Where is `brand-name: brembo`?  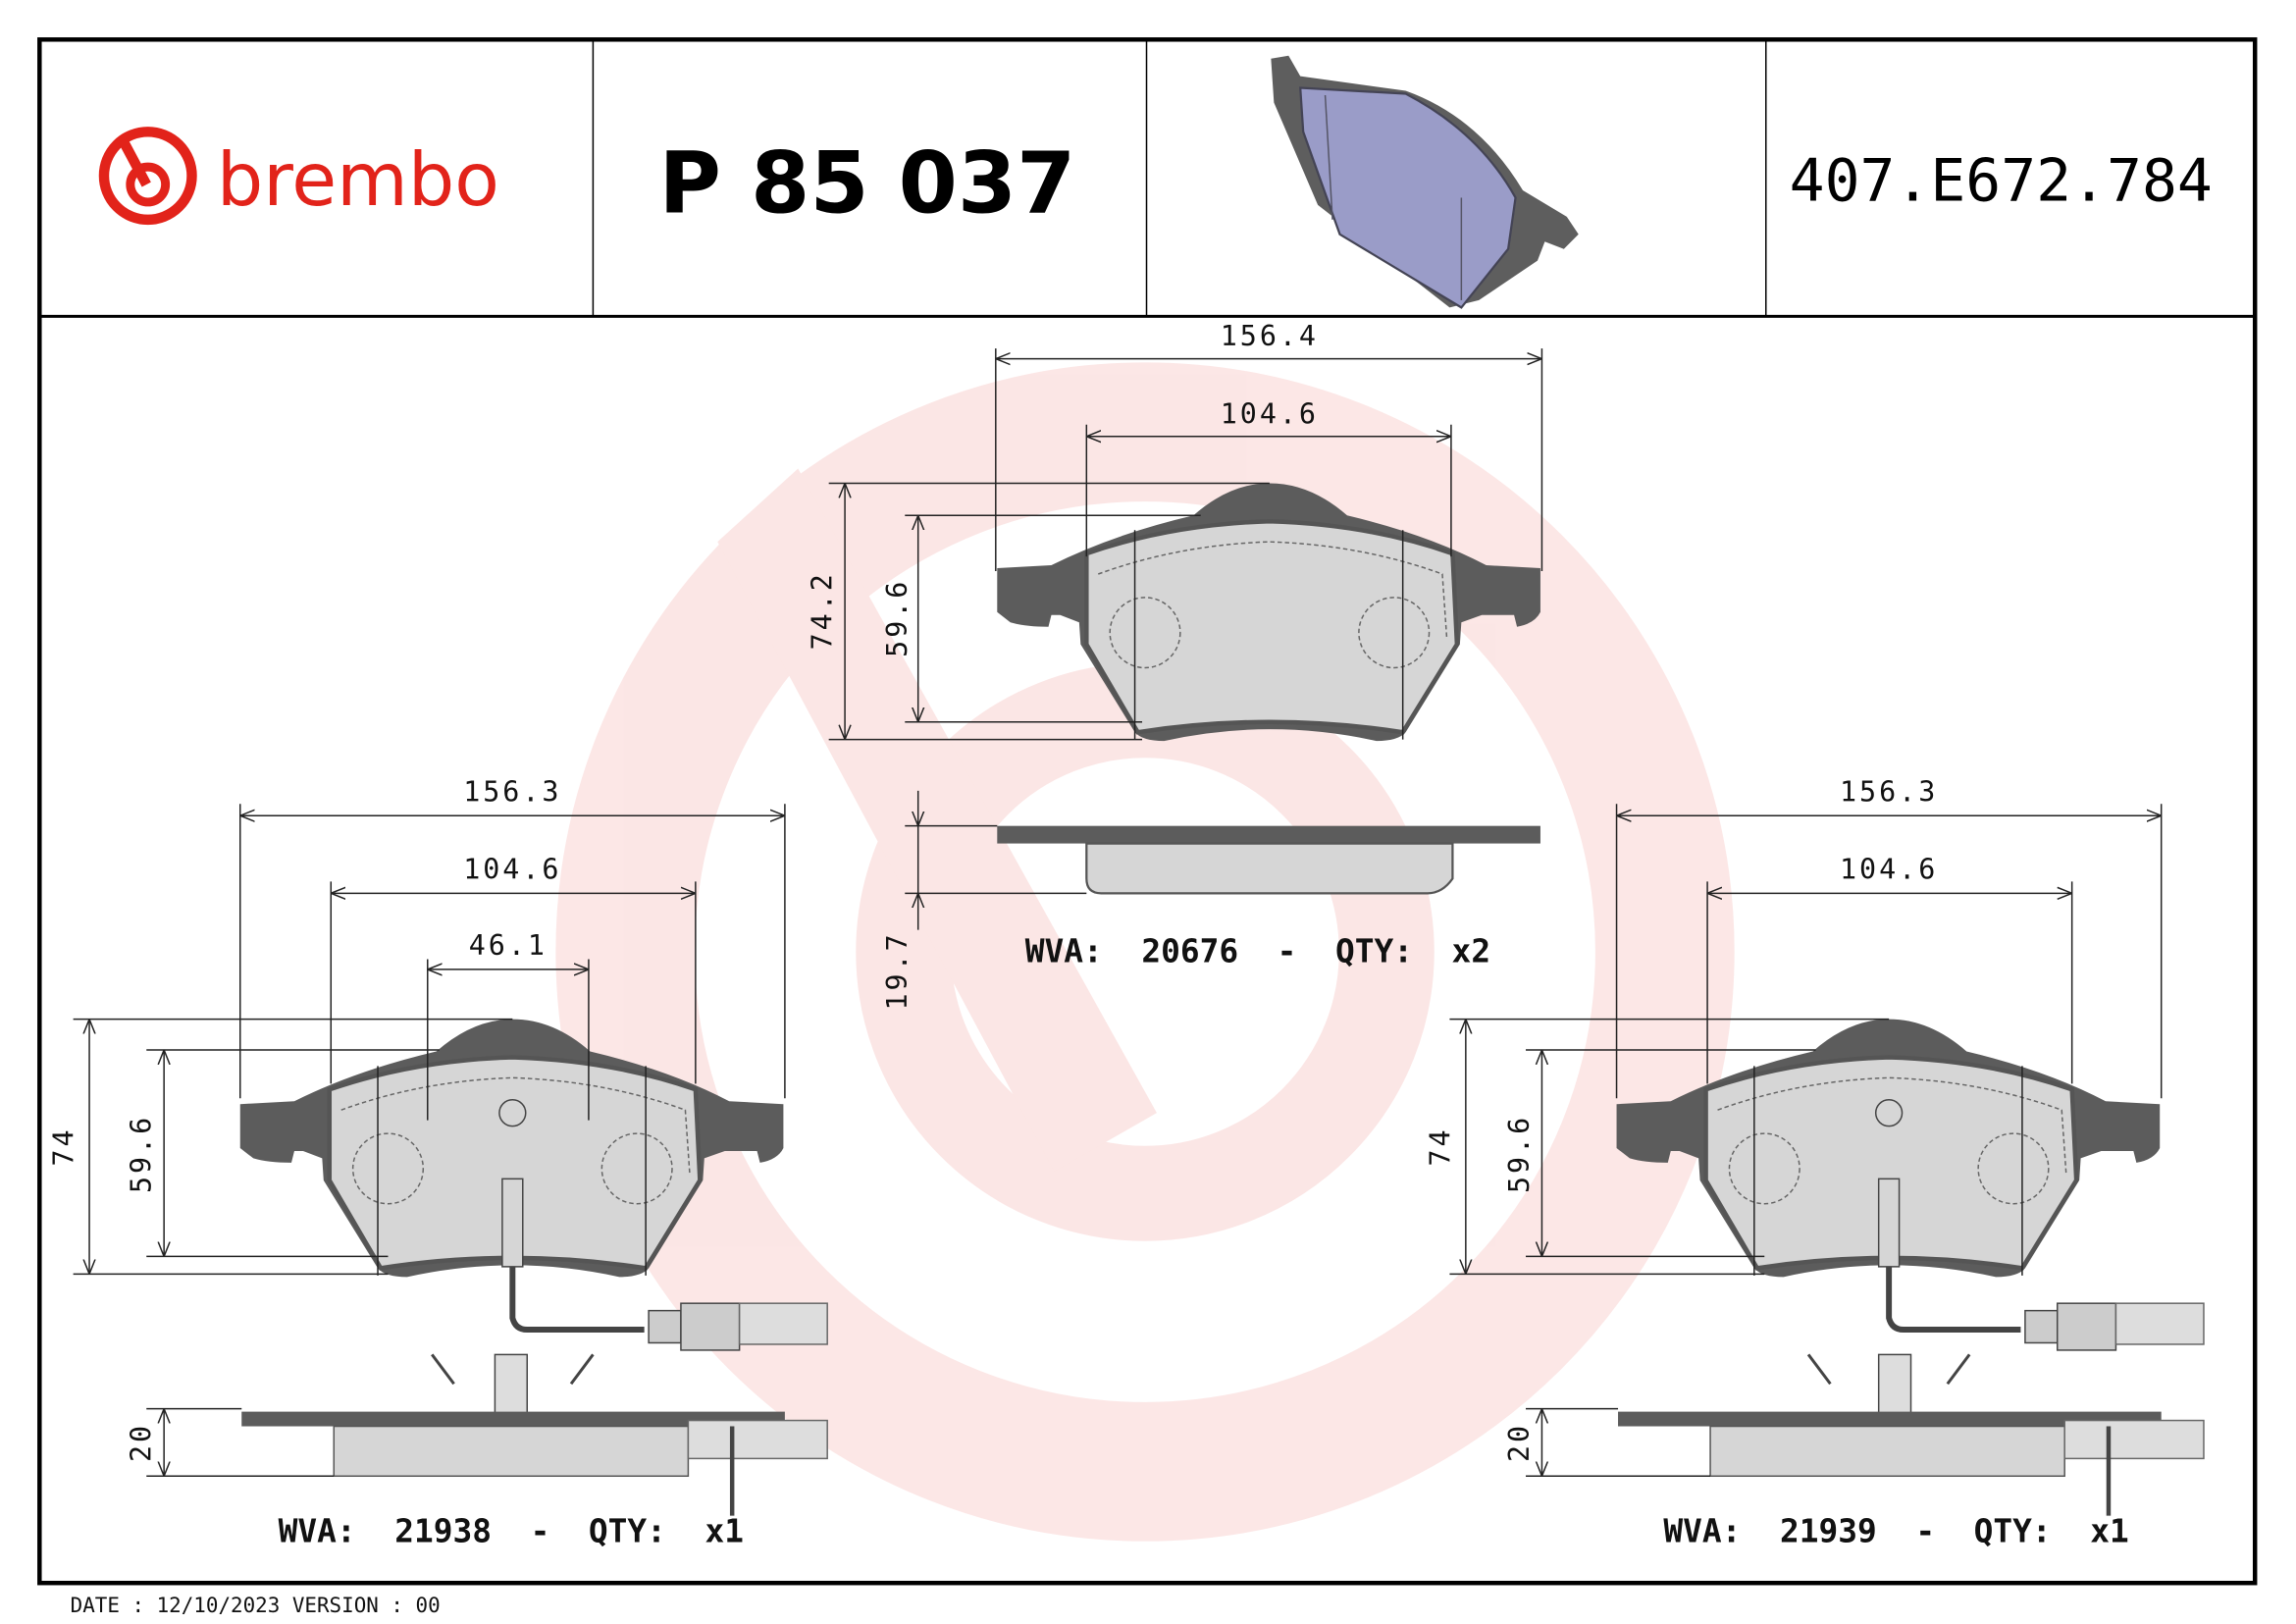
brand-name: brembo is located at coordinates (358, 180).